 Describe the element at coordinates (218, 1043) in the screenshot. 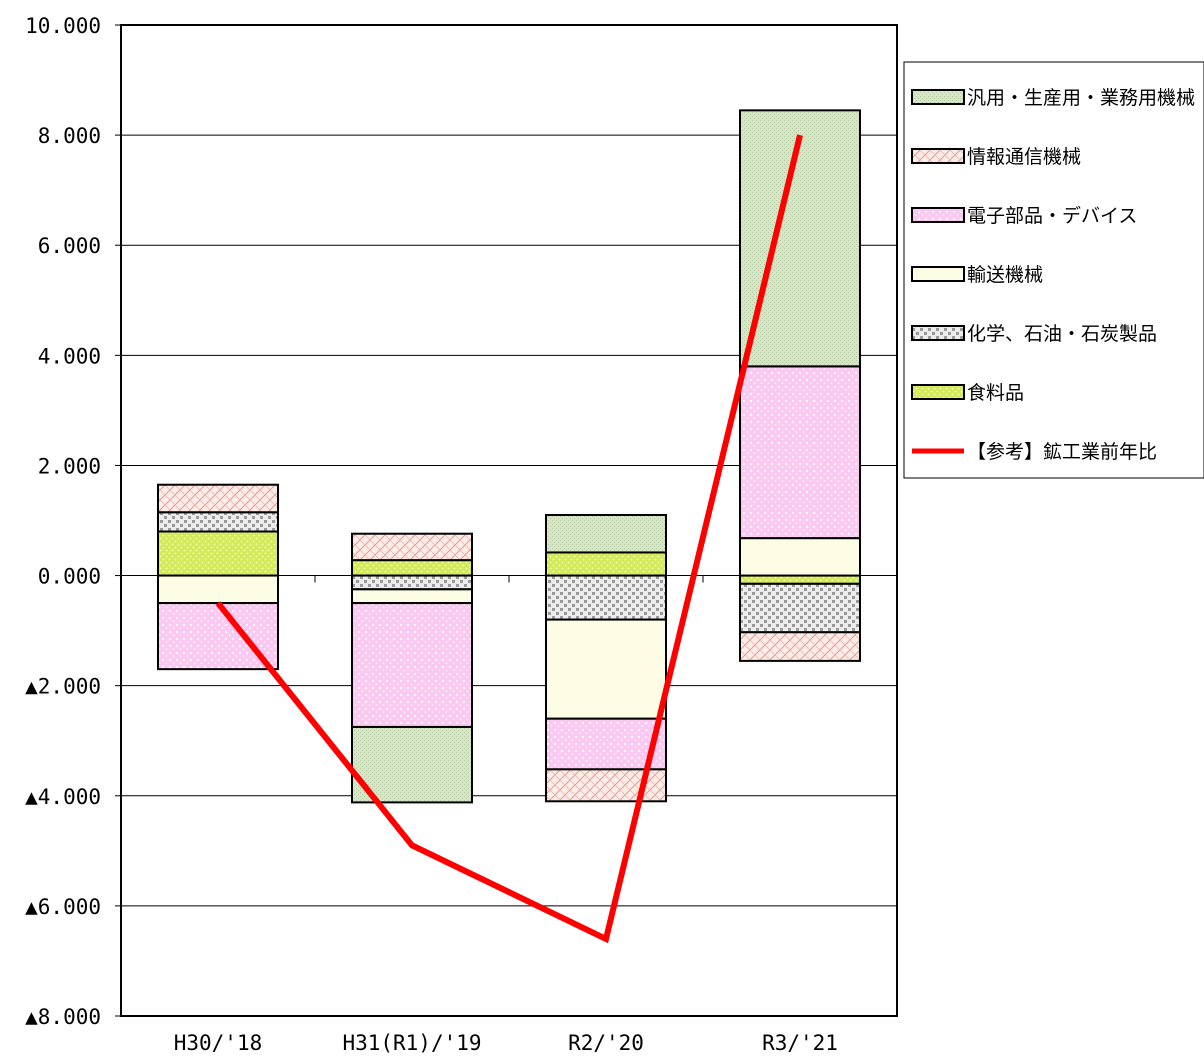

I see `x-tick-label: H30/'18` at that location.